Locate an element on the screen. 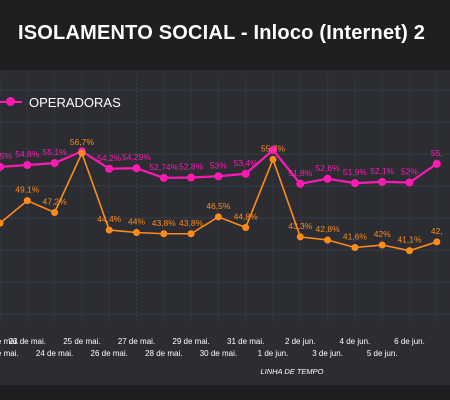 Image resolution: width=450 pixels, height=400 pixels. data-label: 54,5% is located at coordinates (6, 156).